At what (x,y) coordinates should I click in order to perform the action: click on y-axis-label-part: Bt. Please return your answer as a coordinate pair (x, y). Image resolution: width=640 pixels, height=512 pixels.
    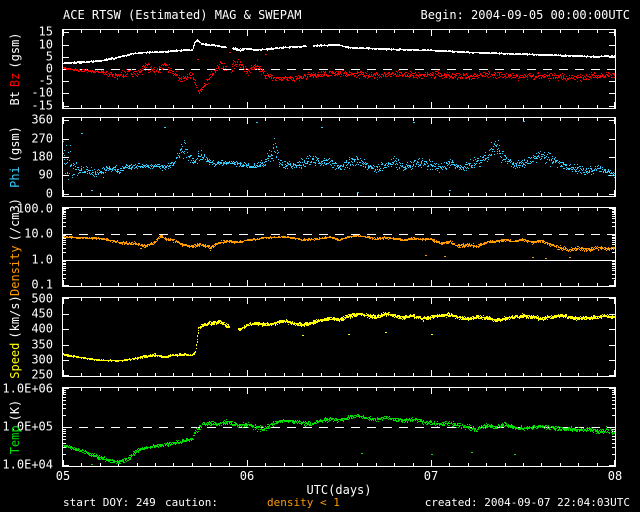
    Looking at the image, I should click on (15, 98).